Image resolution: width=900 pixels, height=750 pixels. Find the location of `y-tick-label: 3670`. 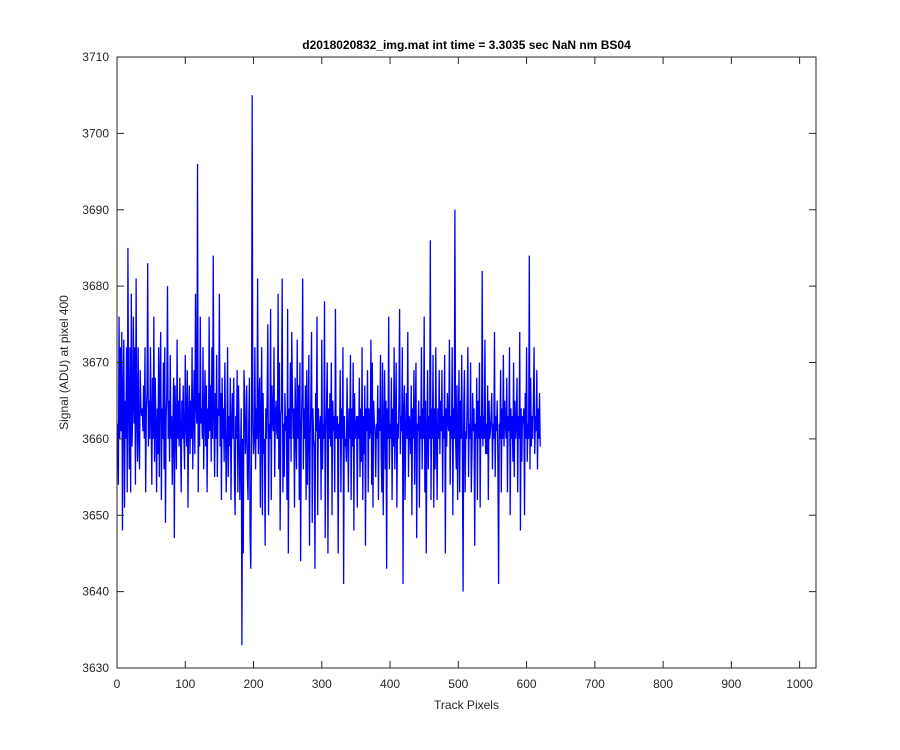

y-tick-label: 3670 is located at coordinates (95, 363).